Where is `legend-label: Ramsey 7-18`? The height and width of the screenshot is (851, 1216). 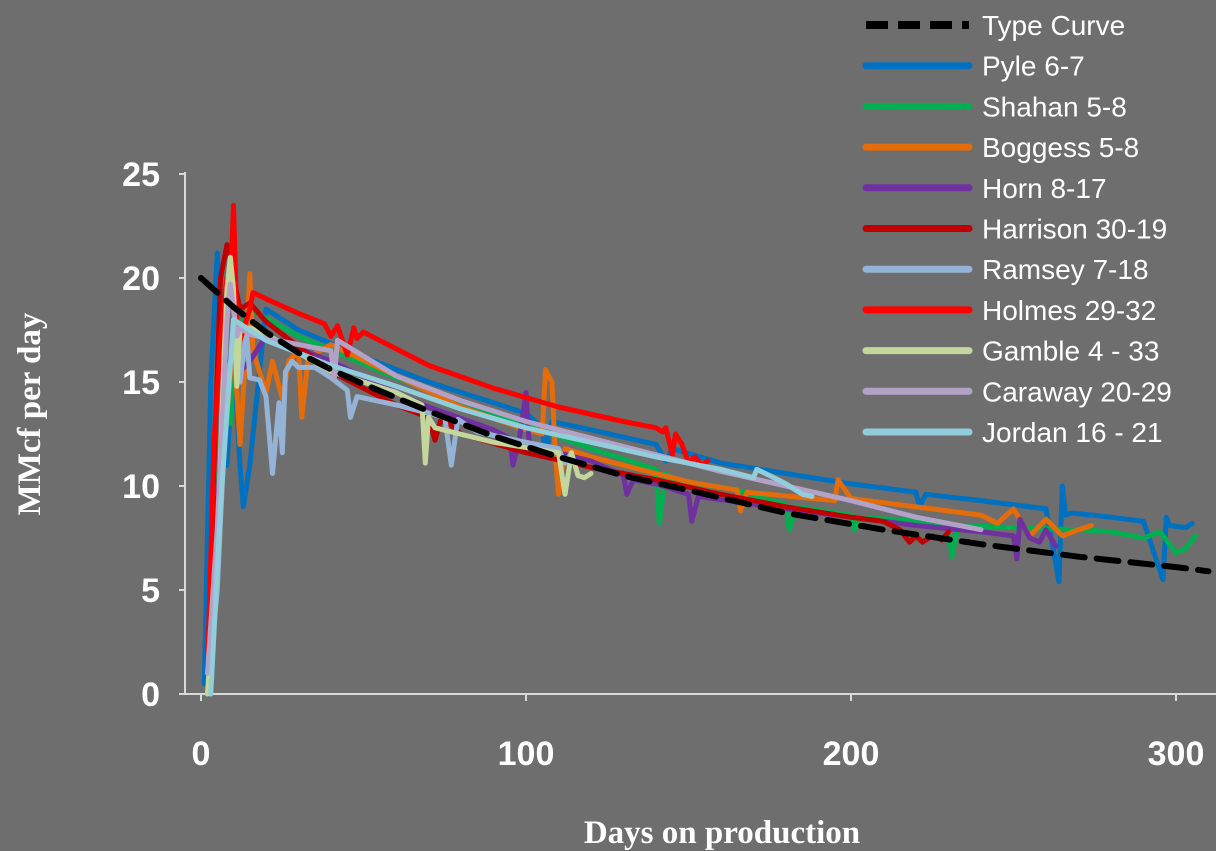
legend-label: Ramsey 7-18 is located at coordinates (1065, 269).